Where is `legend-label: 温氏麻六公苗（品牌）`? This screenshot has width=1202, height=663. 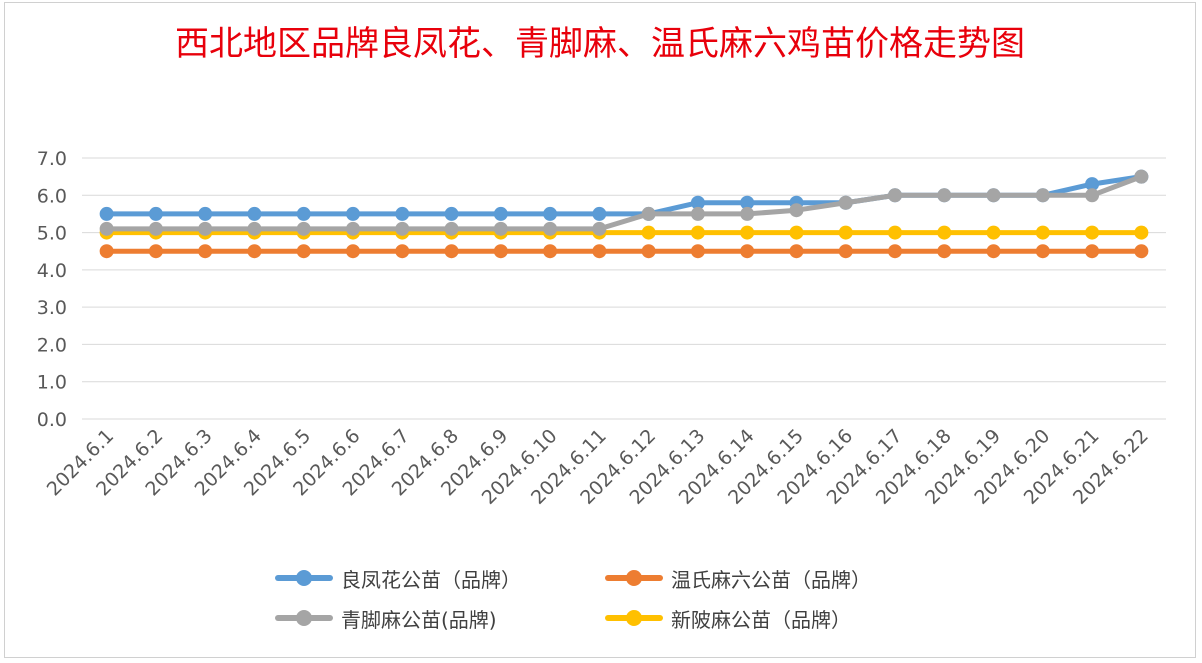 legend-label: 温氏麻六公苗（品牌） is located at coordinates (771, 579).